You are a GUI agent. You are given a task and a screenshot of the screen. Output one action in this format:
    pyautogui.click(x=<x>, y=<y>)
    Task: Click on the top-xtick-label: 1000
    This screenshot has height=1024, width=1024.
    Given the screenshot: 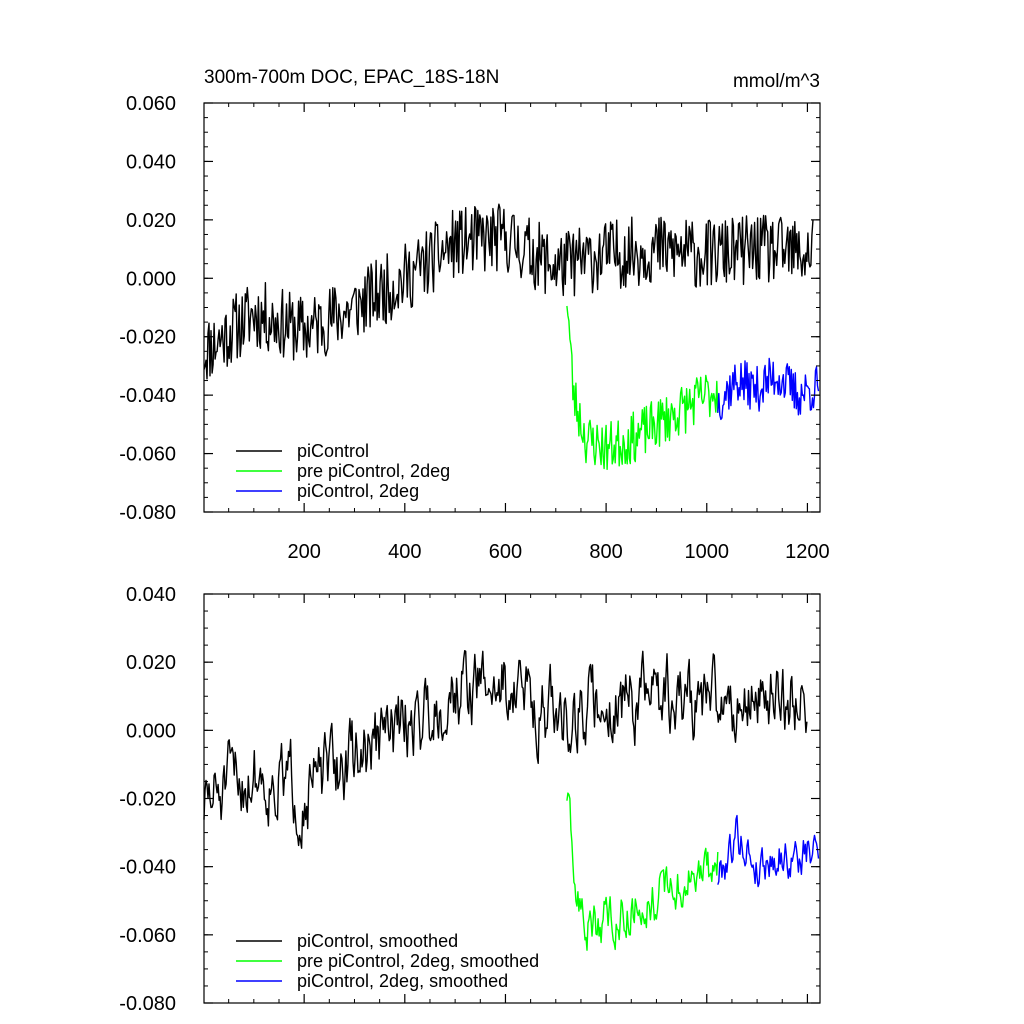 What is the action you would take?
    pyautogui.click(x=707, y=552)
    